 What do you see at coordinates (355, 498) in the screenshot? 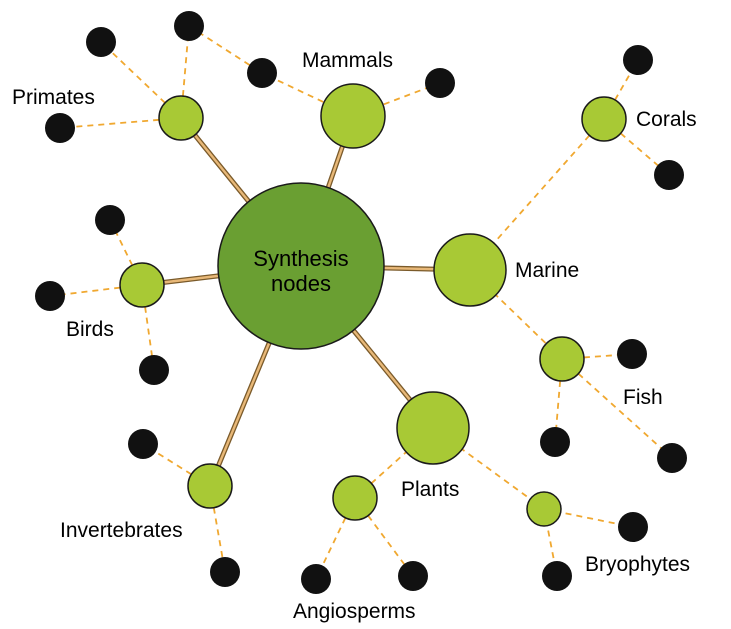
I see `node-angiosperms` at bounding box center [355, 498].